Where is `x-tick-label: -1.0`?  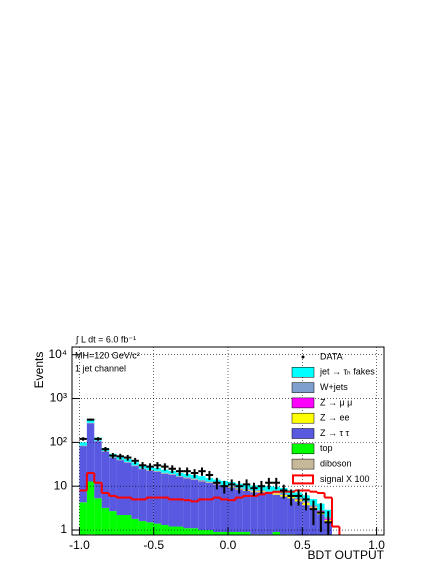
x-tick-label: -1.0 is located at coordinates (79, 545).